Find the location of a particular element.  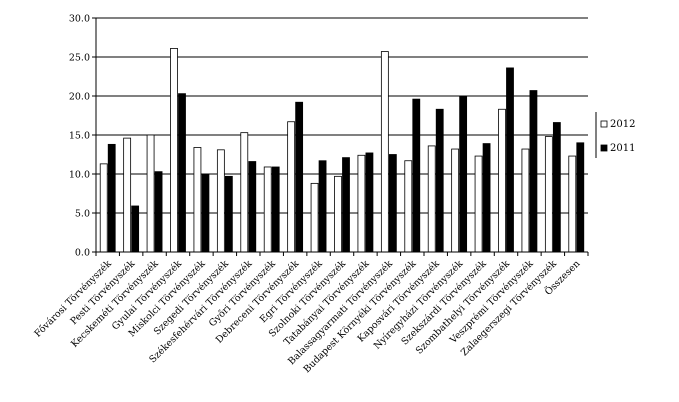

y-tick-label: 10.0 is located at coordinates (79, 175).